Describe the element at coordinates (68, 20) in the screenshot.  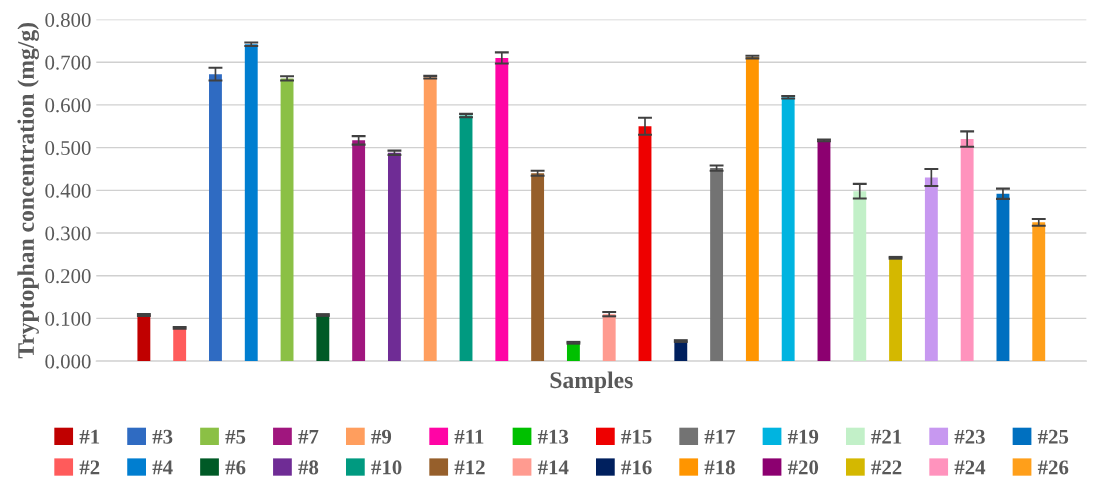
I see `y-tick-label: 0.800` at that location.